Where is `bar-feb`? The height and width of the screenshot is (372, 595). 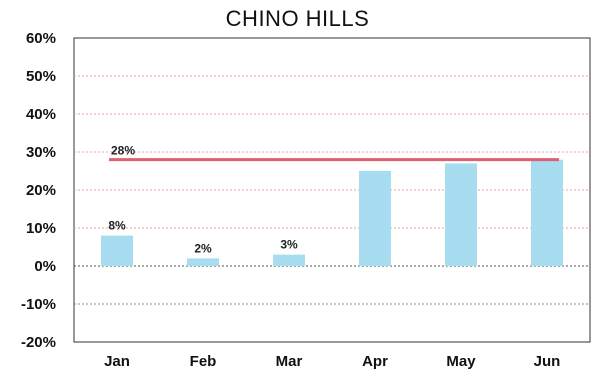 bar-feb is located at coordinates (203, 262).